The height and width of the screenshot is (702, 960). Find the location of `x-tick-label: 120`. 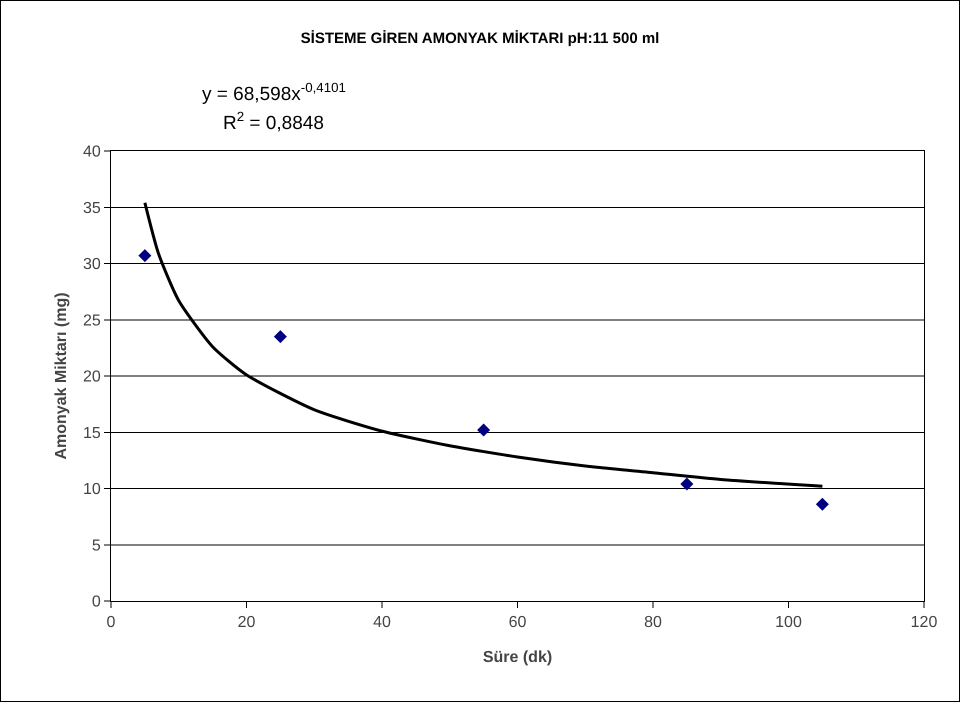

x-tick-label: 120 is located at coordinates (924, 623).